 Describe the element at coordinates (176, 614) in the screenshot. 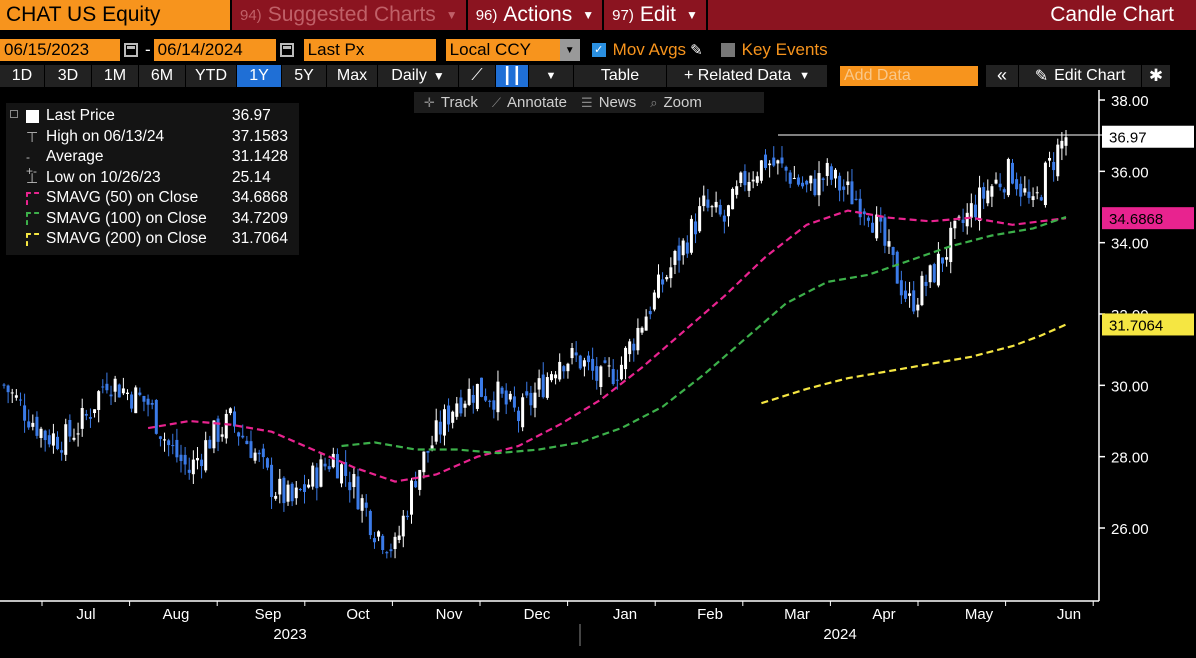

I see `x-month-label: Aug` at that location.